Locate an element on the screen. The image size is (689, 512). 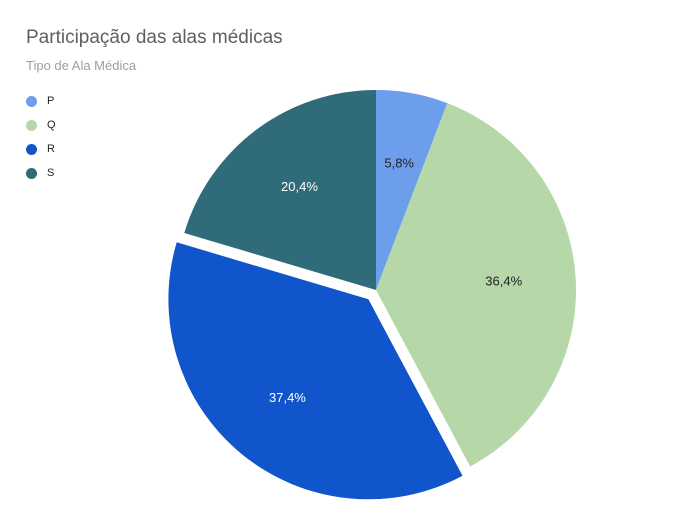
legend-label-q: Q is located at coordinates (51, 125).